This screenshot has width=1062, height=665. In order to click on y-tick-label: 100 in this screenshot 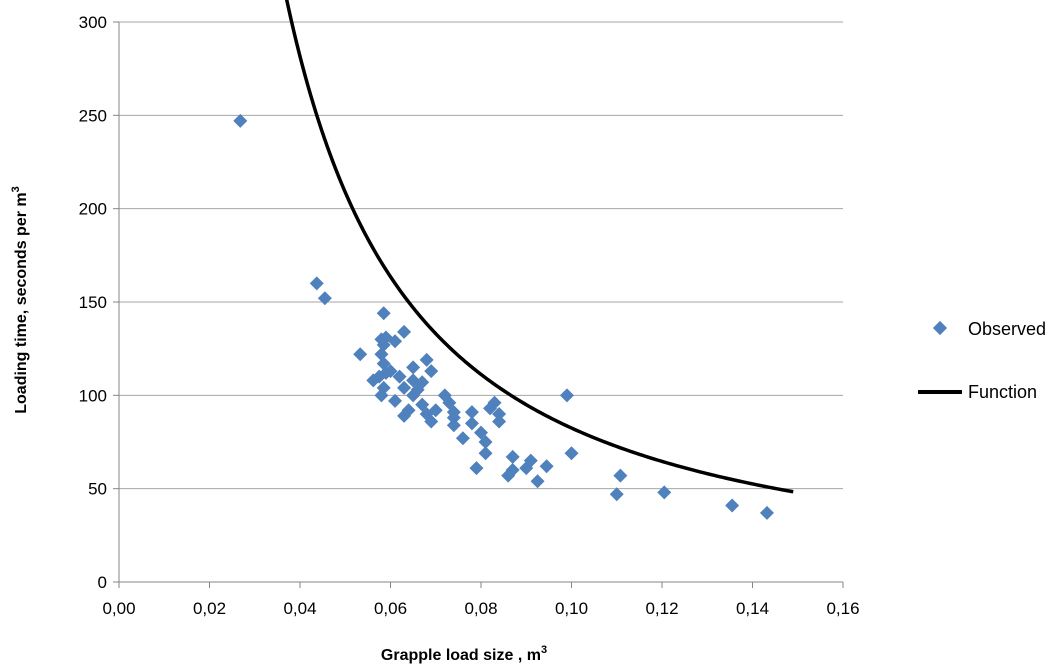, I will do `click(93, 395)`.